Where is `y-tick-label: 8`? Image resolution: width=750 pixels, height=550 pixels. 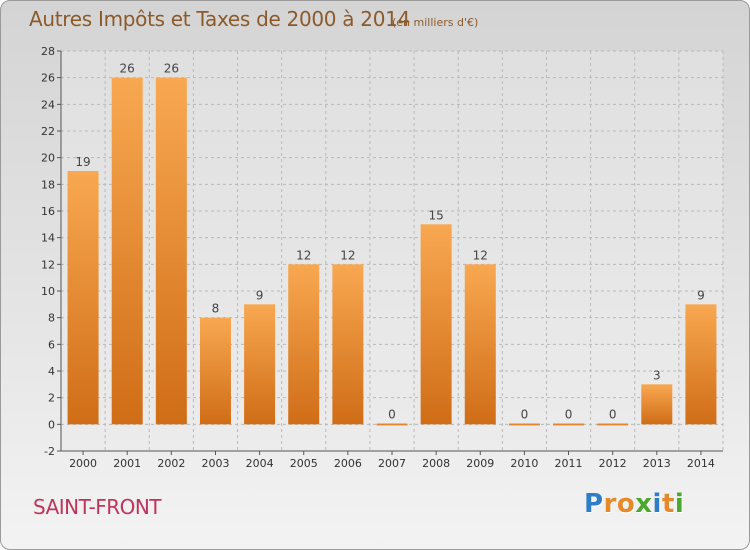 y-tick-label: 8 is located at coordinates (51, 318).